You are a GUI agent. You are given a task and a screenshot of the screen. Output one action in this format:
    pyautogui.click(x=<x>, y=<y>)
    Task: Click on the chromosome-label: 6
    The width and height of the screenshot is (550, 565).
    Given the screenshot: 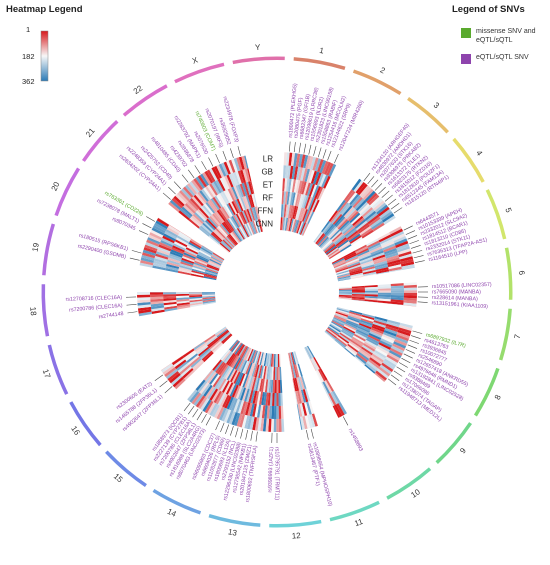 What is the action you would take?
    pyautogui.click(x=521, y=273)
    